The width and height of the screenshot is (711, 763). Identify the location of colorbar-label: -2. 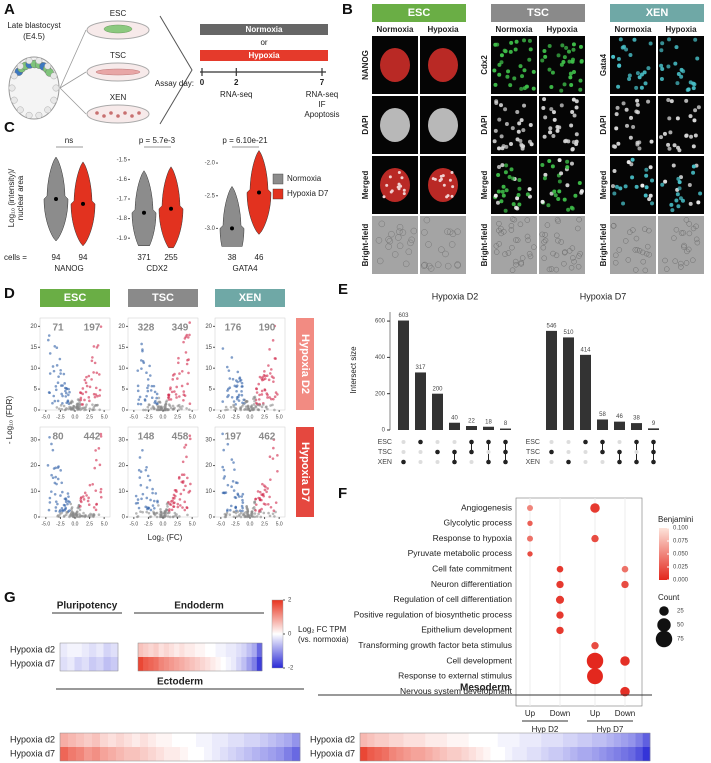
(291, 669).